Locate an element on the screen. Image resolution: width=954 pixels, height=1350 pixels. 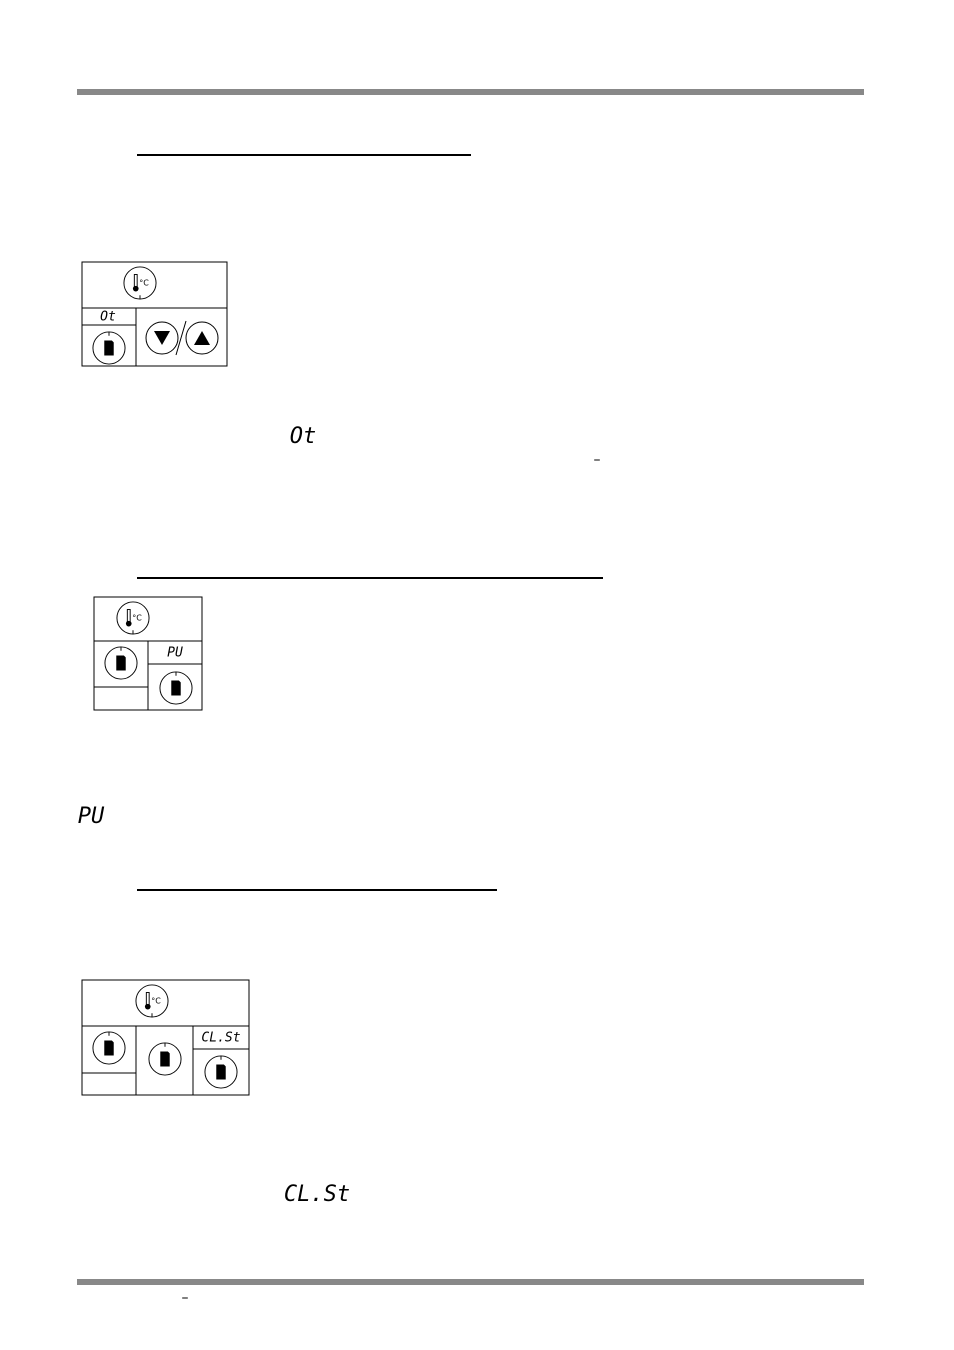
key-diagram: °C Ot is located at coordinates (154, 314).